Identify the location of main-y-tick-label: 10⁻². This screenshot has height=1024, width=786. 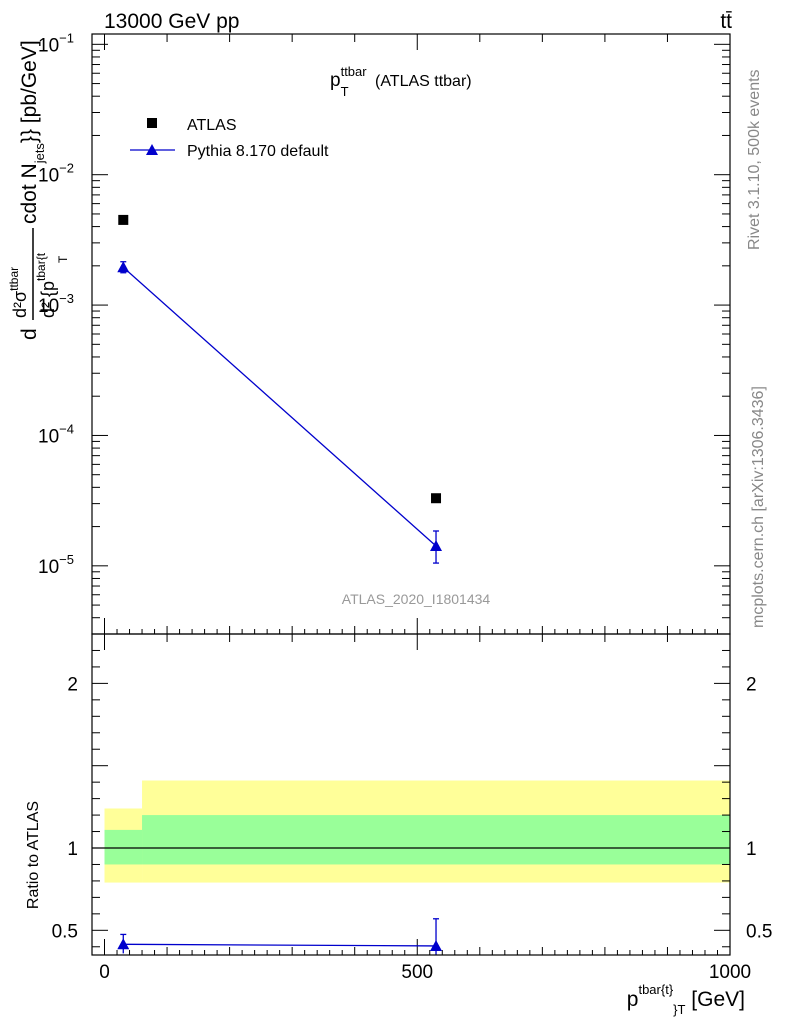
(56, 174).